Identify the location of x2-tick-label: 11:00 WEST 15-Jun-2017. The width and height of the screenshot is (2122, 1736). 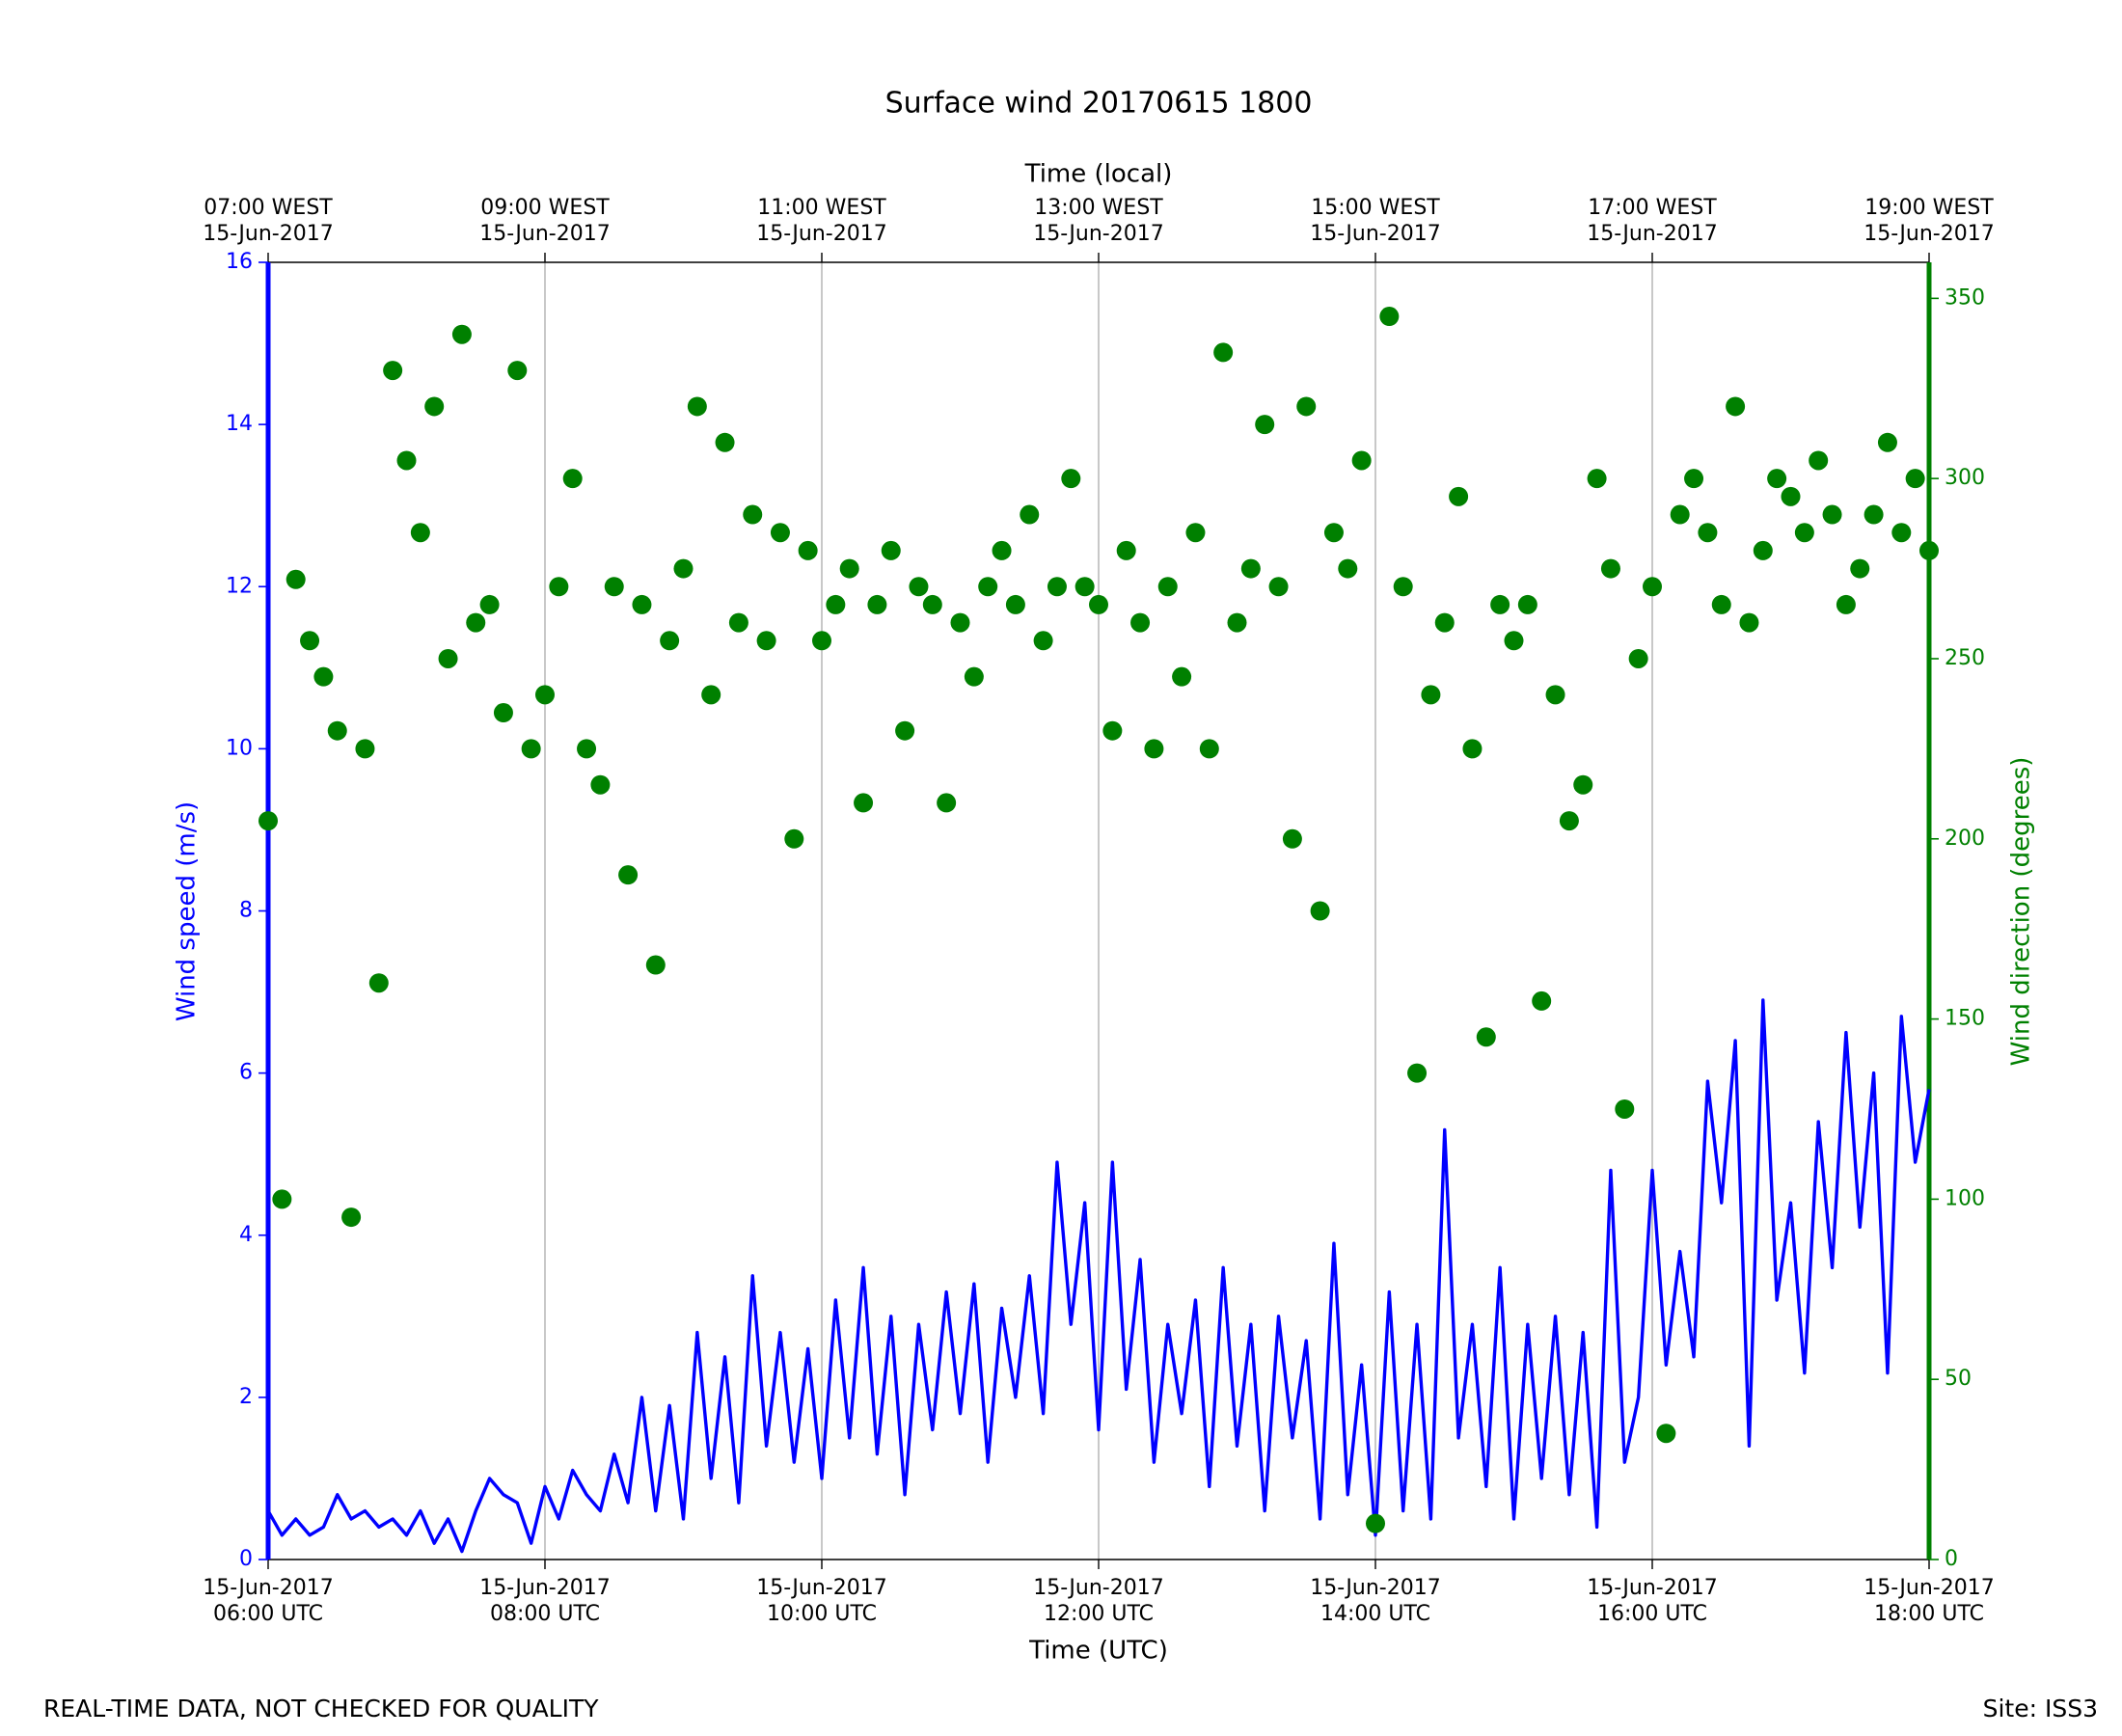
(821, 221).